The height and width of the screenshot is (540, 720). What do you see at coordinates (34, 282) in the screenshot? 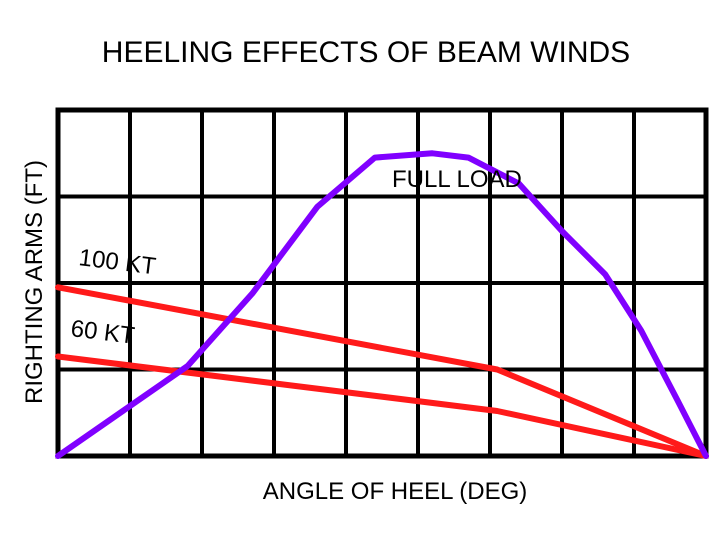
I see `y-axis-label: RIGHTING ARMS (FT)` at bounding box center [34, 282].